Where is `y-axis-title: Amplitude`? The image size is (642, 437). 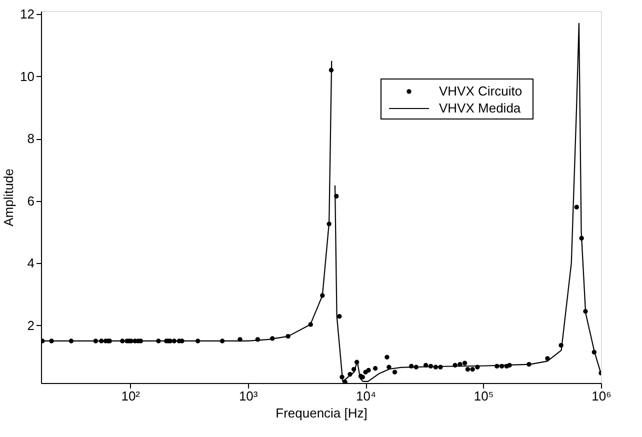 y-axis-title: Amplitude is located at coordinates (8, 197).